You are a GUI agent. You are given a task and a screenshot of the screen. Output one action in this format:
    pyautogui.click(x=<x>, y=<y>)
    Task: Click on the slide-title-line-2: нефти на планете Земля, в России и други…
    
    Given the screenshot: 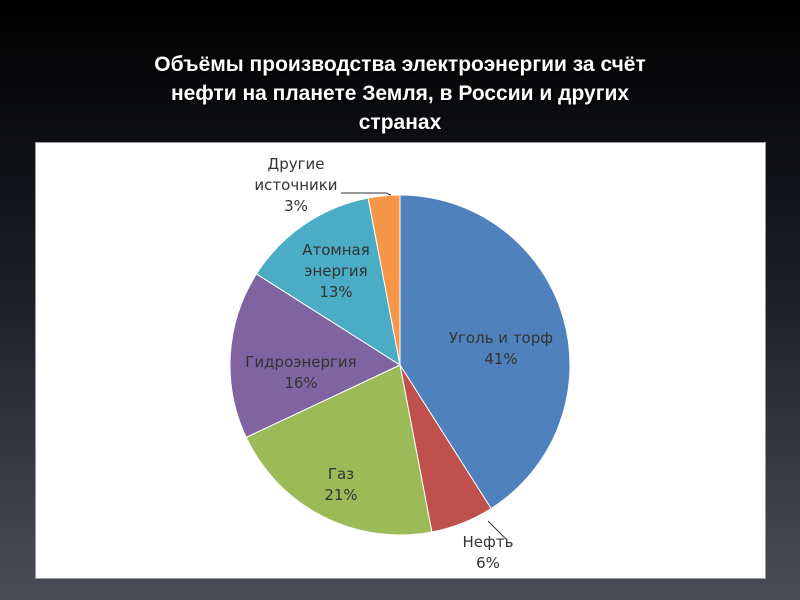 What is the action you would take?
    pyautogui.click(x=400, y=93)
    